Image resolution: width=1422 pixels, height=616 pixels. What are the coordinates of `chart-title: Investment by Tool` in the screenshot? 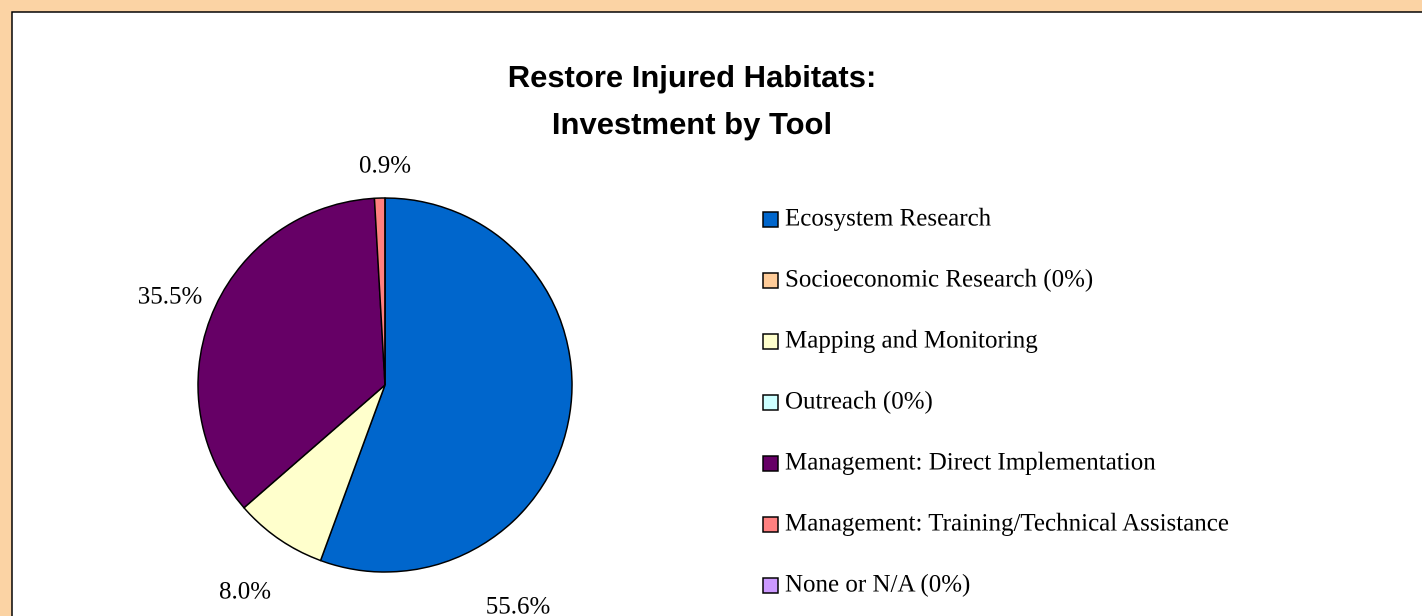 It's located at (692, 123).